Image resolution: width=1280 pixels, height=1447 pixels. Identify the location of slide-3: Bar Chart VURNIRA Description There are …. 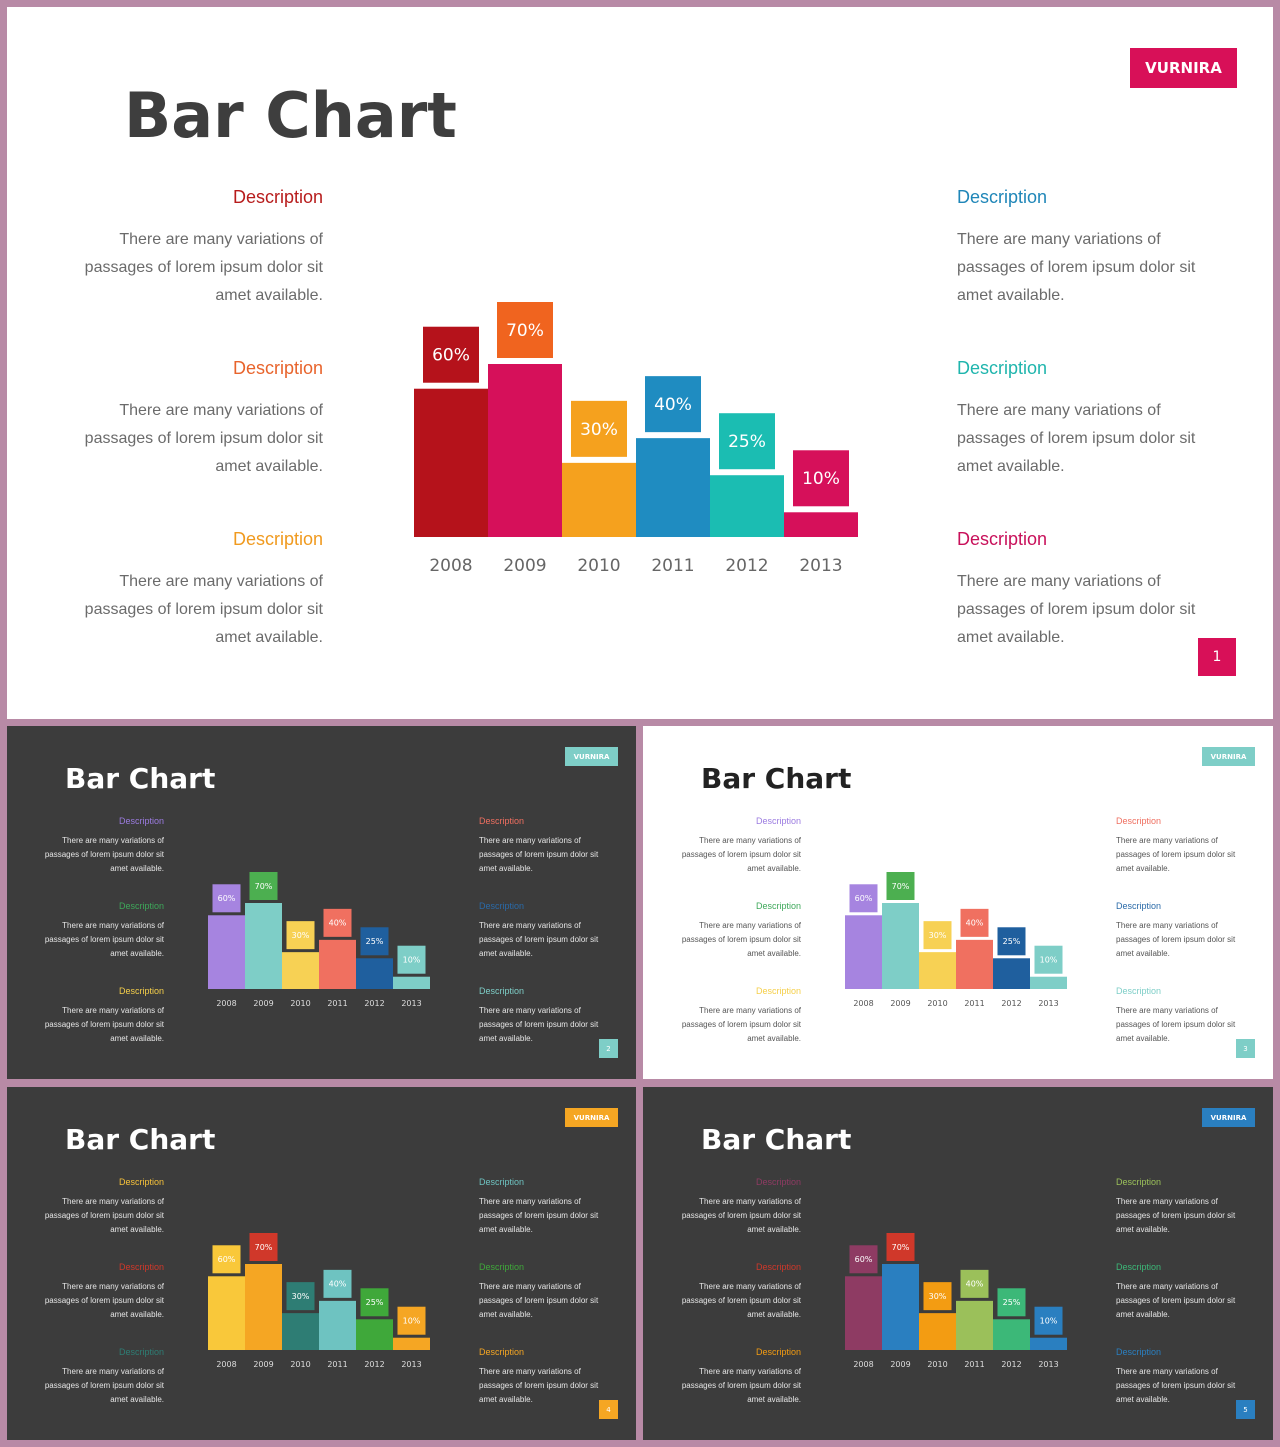
(958, 902).